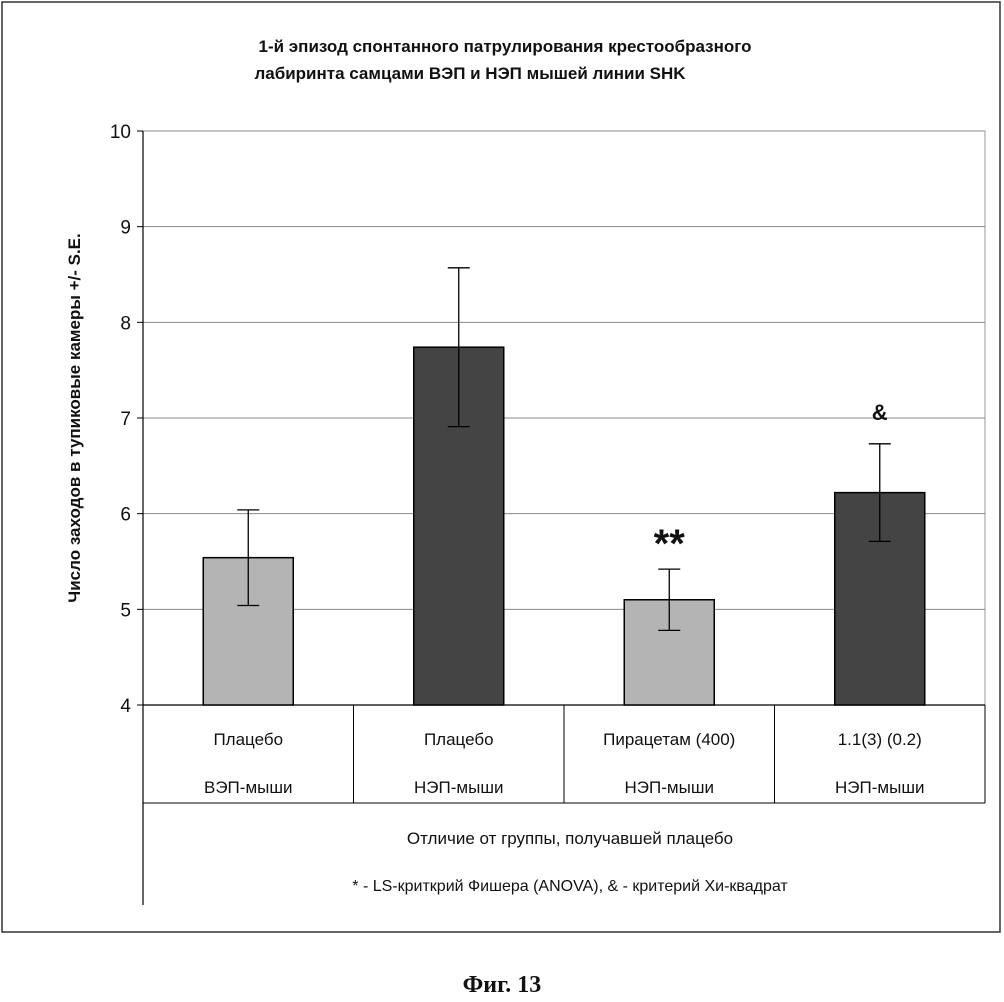 The width and height of the screenshot is (1004, 1002). What do you see at coordinates (120, 132) in the screenshot?
I see `y-tick-label: 10` at bounding box center [120, 132].